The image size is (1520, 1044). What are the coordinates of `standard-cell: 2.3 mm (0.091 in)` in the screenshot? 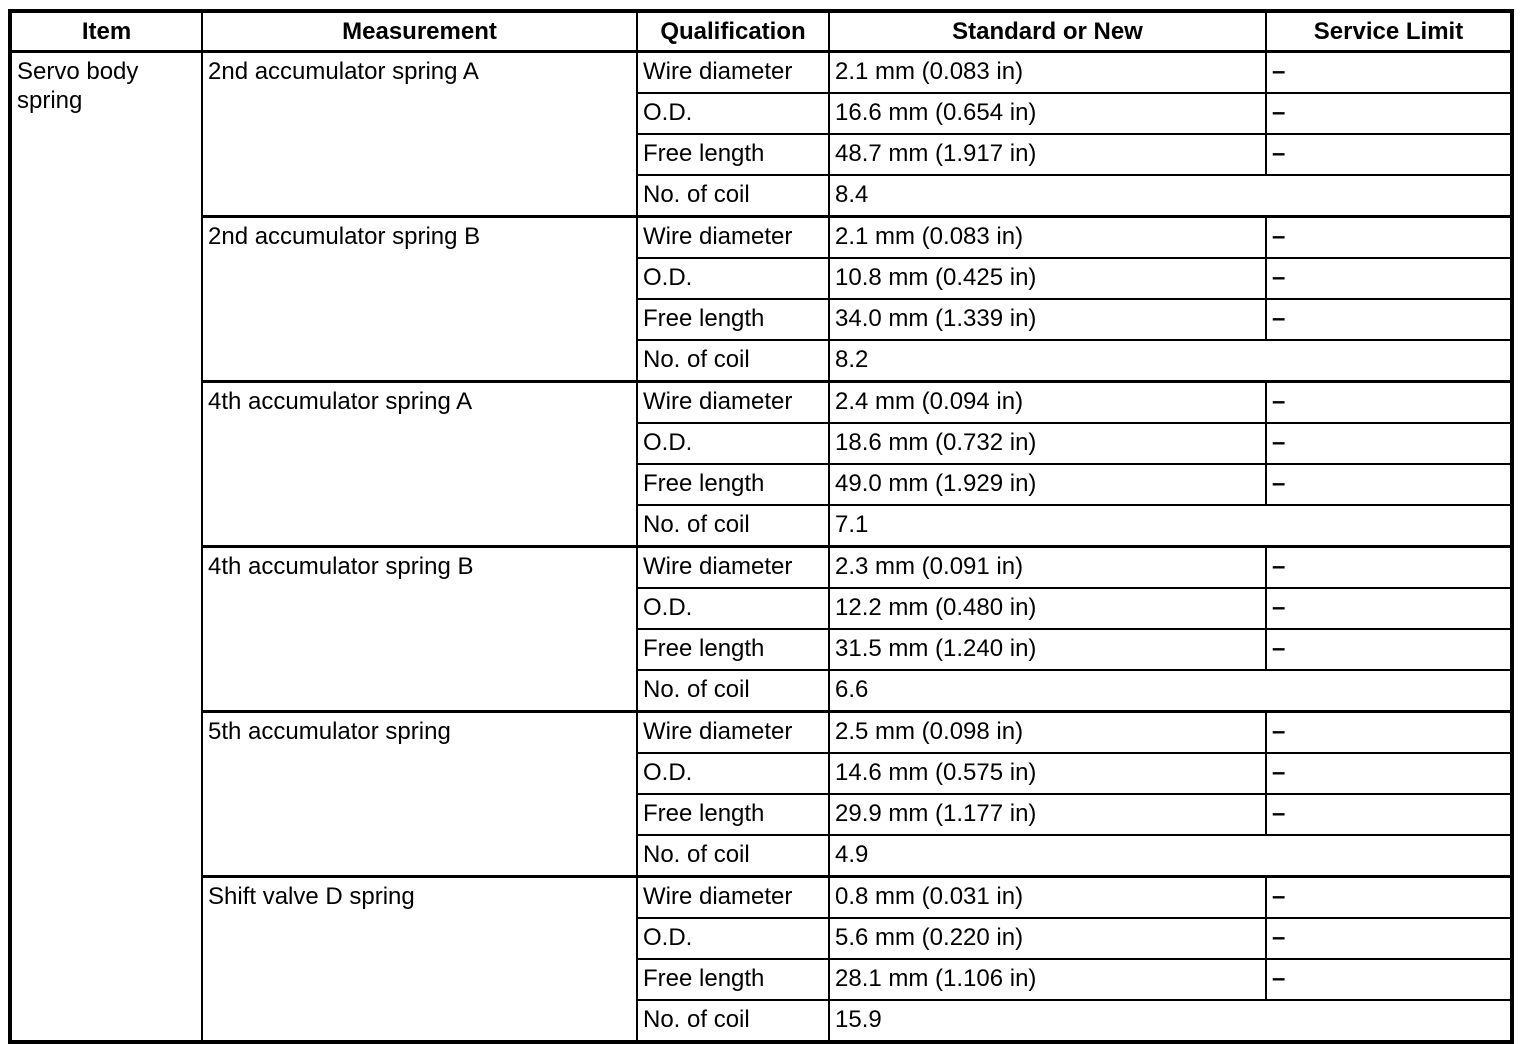 It's located at (1047, 567).